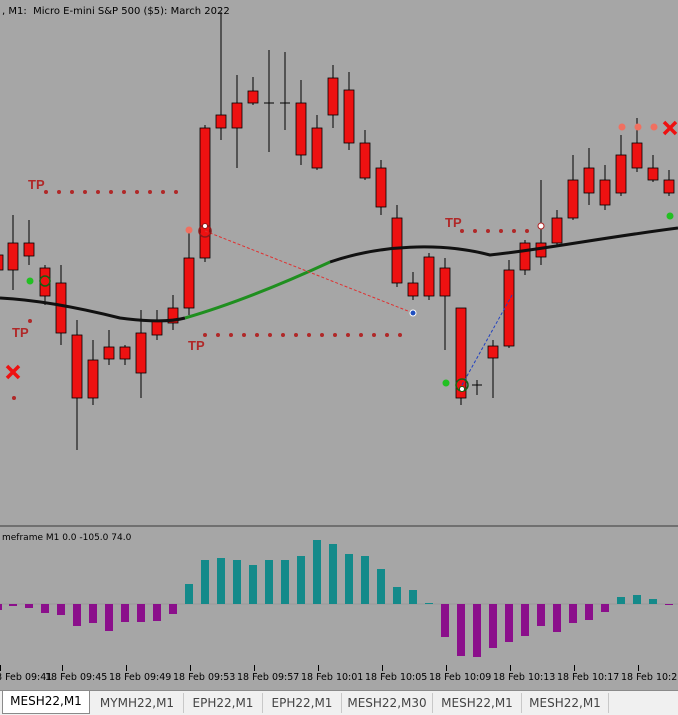  What do you see at coordinates (223, 703) in the screenshot?
I see `tab-eph22-m1: EPH22,M1` at bounding box center [223, 703].